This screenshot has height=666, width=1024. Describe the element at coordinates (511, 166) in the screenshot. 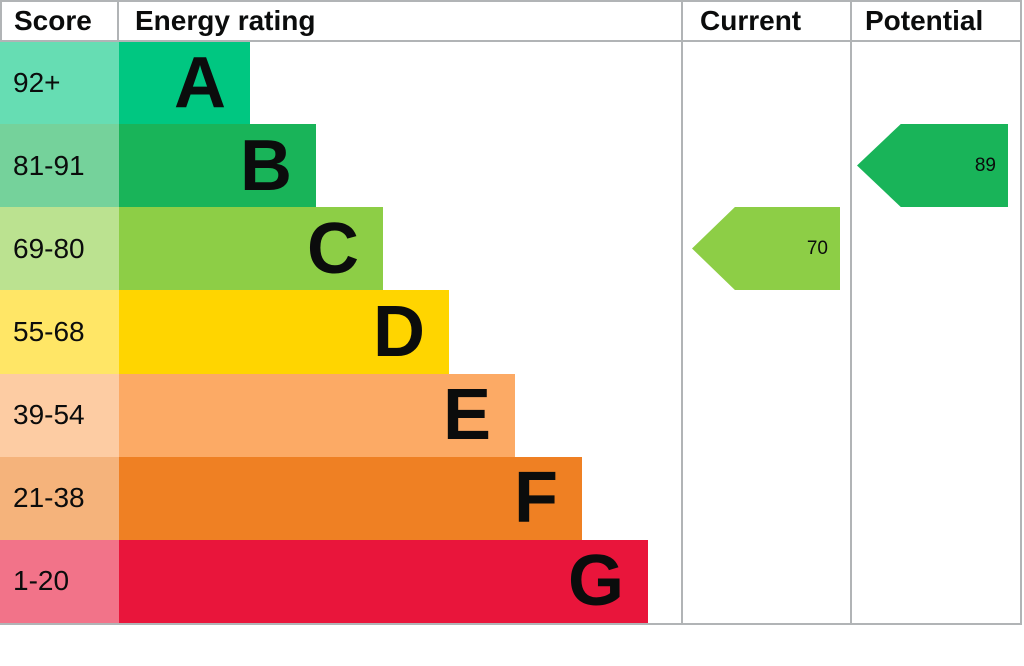

I see `band-row-b: 81-91 B` at that location.